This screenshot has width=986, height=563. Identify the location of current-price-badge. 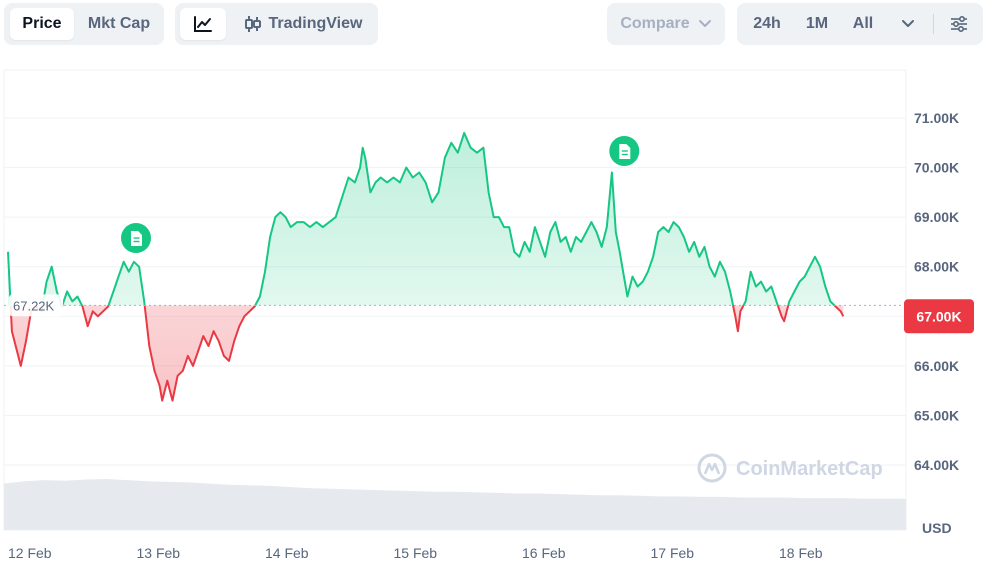
(939, 316).